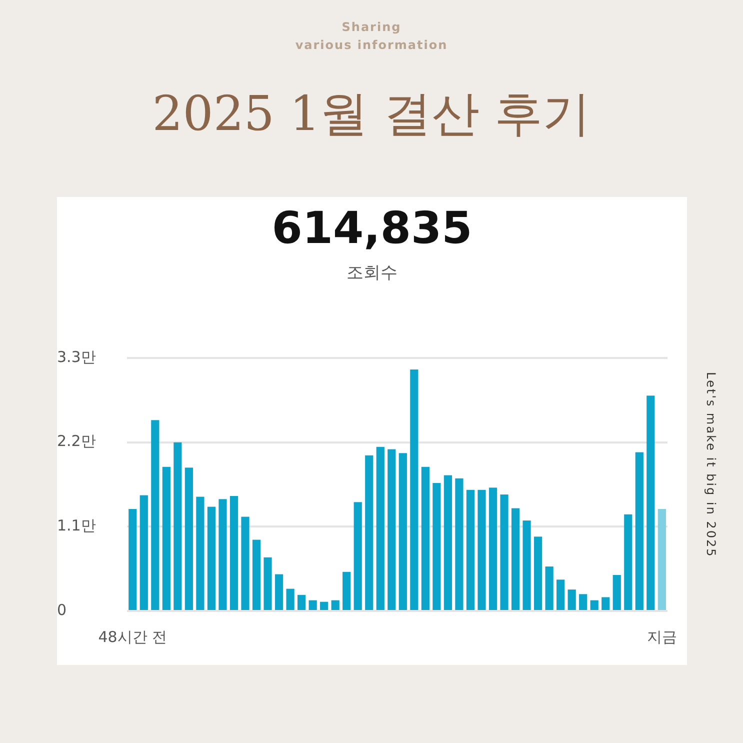 The height and width of the screenshot is (743, 743). Describe the element at coordinates (371, 36) in the screenshot. I see `chart-subtitle: Sharing various information` at that location.